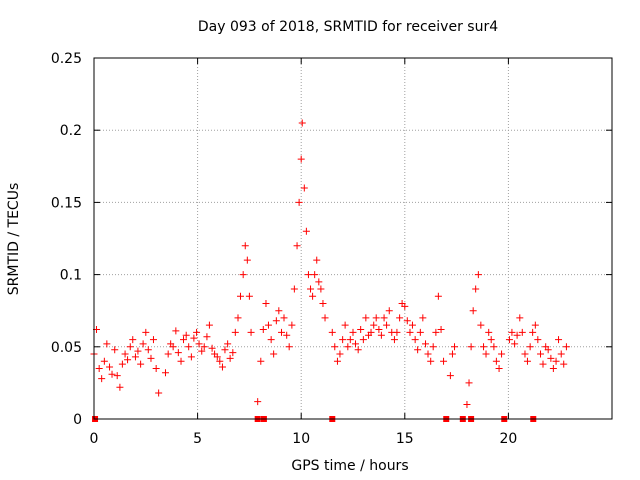 The height and width of the screenshot is (480, 640). I want to click on x-tick-label: 5, so click(197, 439).